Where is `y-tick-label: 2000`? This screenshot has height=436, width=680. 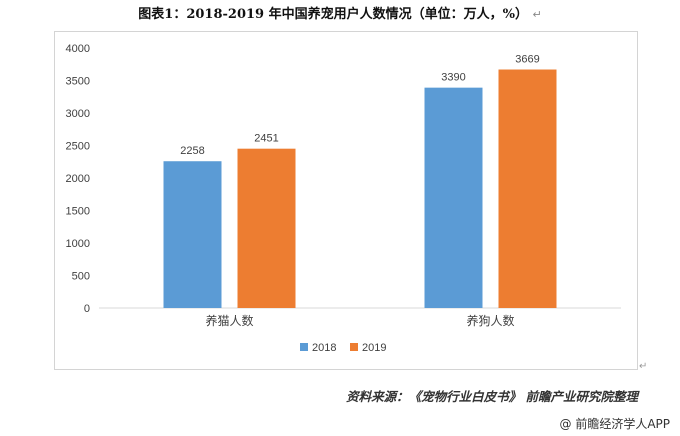
y-tick-label: 2000 is located at coordinates (78, 179).